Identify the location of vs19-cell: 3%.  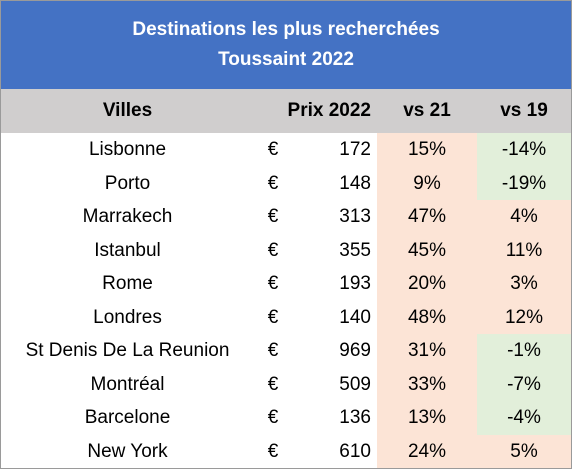
(524, 283).